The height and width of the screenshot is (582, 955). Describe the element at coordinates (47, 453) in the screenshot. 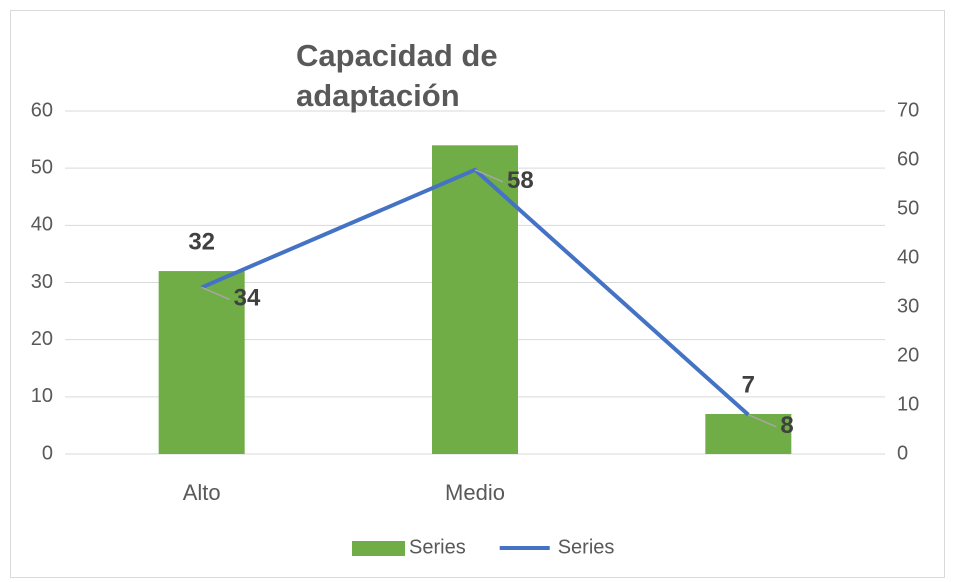

I see `y-tick-label: 0` at that location.